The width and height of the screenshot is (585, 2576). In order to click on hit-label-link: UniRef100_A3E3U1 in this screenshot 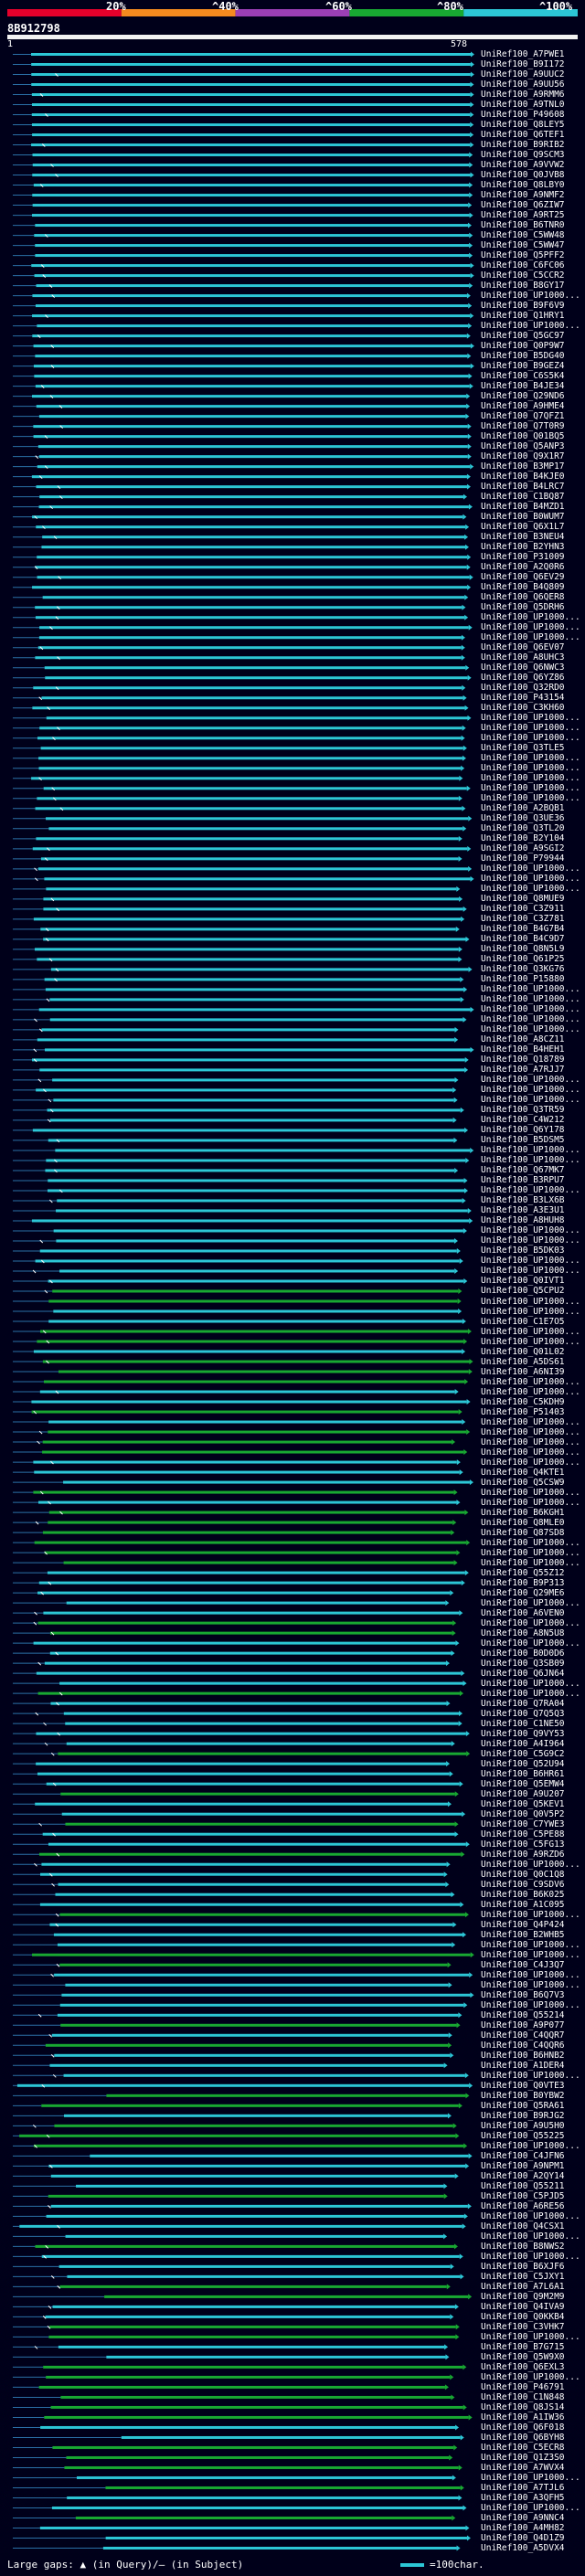, I will do `click(523, 1210)`.